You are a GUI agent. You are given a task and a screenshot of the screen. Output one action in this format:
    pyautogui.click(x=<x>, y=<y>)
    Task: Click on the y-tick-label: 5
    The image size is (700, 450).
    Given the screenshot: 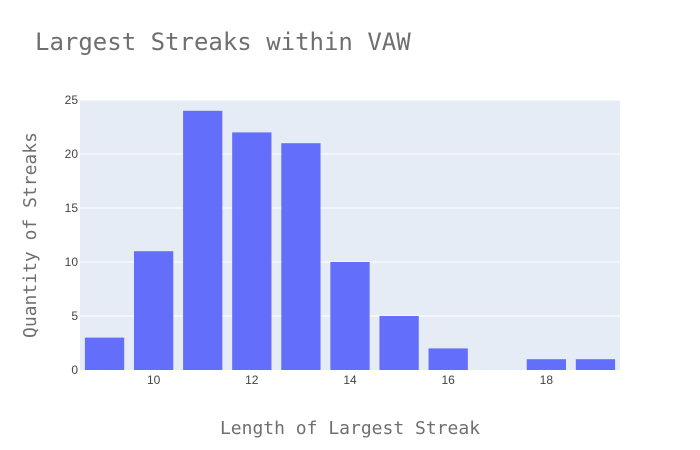 What is the action you would take?
    pyautogui.click(x=74, y=316)
    